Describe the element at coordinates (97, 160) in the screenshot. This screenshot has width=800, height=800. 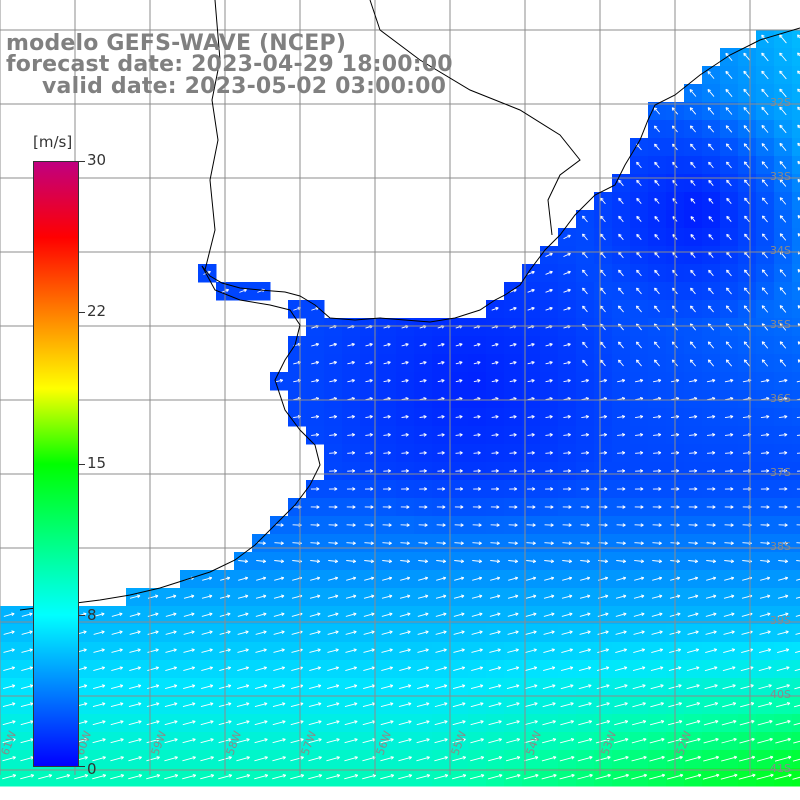
I see `colorbar-tick-label: 30` at that location.